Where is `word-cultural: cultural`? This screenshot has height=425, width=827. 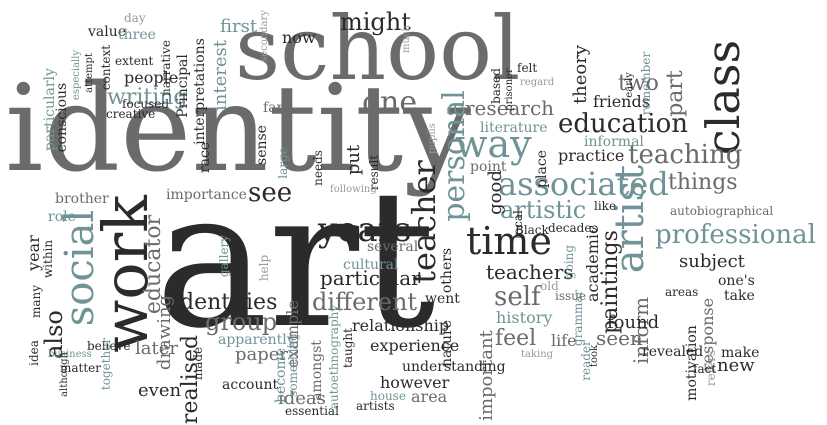 word-cultural: cultural is located at coordinates (371, 265).